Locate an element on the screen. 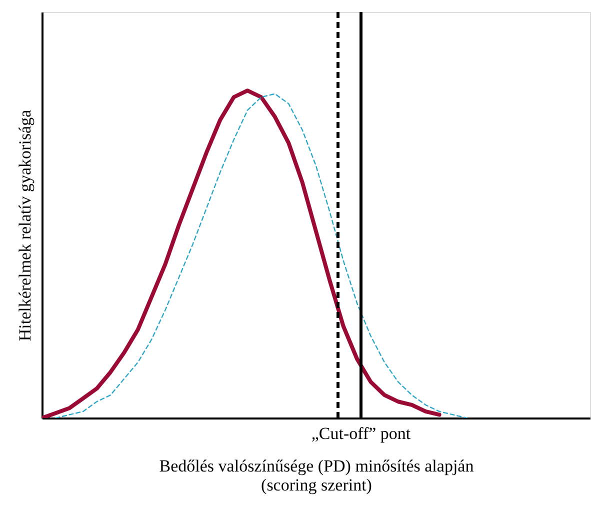 Image resolution: width=591 pixels, height=506 pixels. y-axis-title: Hitelkérelmek relatív gyakorisága is located at coordinates (25, 225).